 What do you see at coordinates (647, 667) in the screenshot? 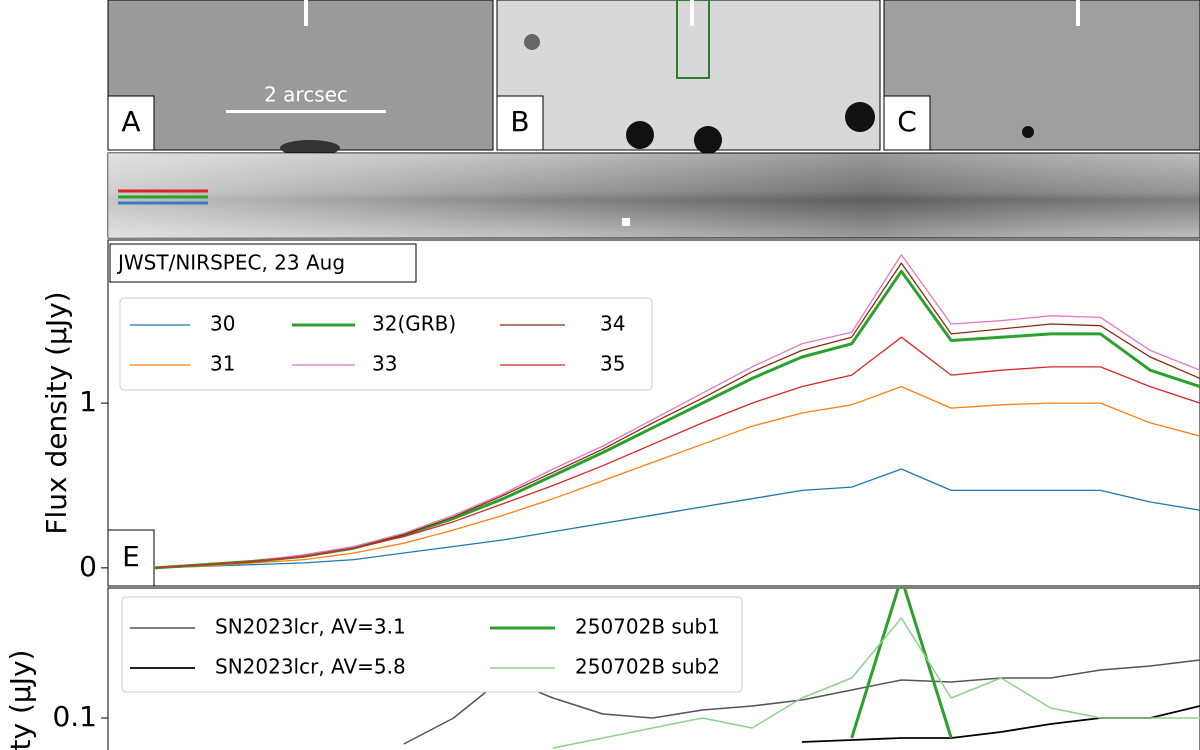
I see `legend-label: 250702B sub2` at bounding box center [647, 667].